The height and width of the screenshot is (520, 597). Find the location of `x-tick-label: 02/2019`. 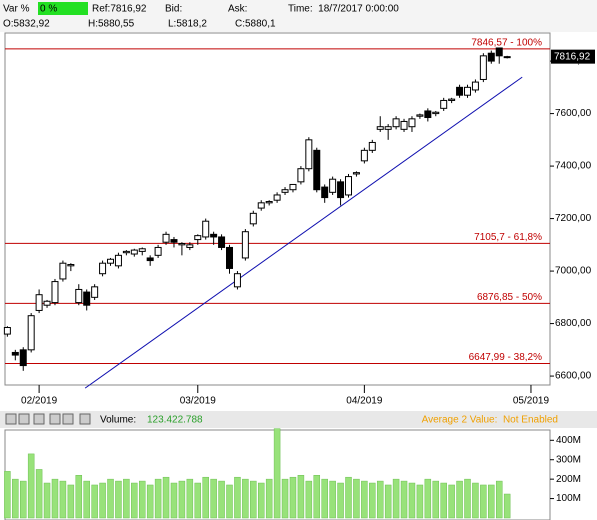

x-tick-label: 02/2019 is located at coordinates (39, 401).